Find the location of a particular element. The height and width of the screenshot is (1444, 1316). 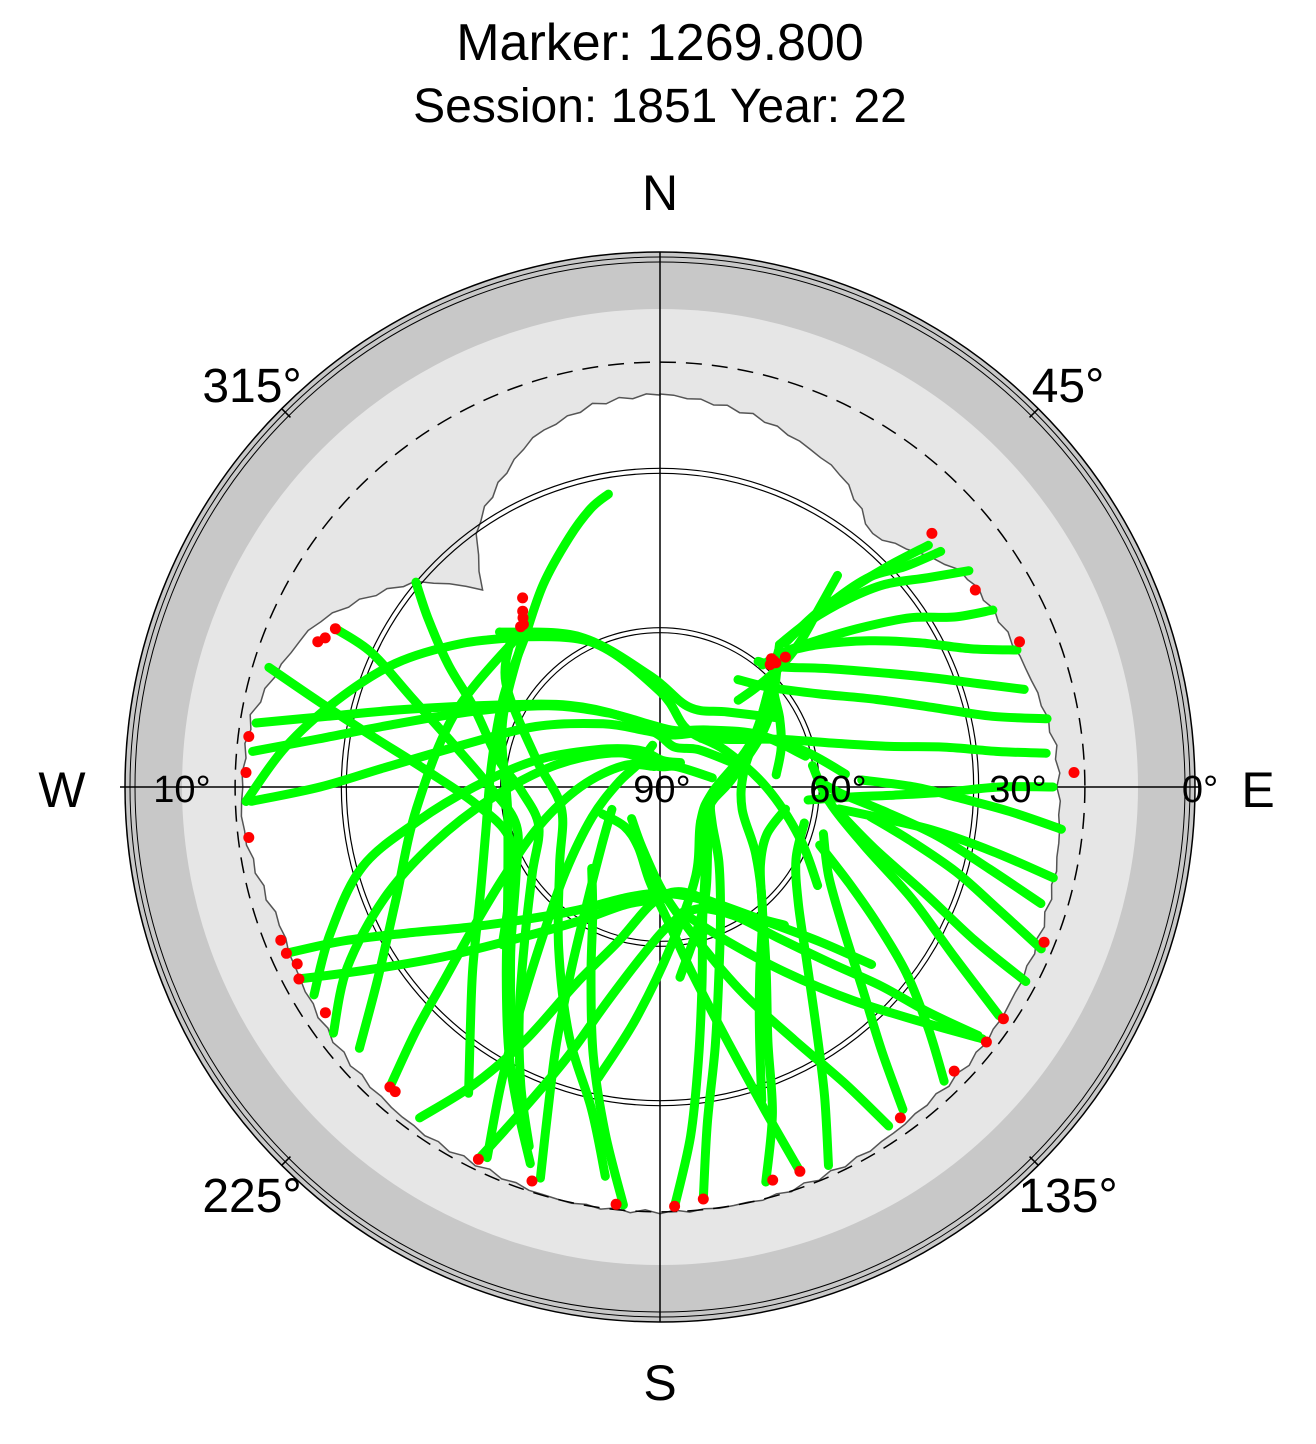

azimuth-label-135: 135° is located at coordinates (1067, 1196).